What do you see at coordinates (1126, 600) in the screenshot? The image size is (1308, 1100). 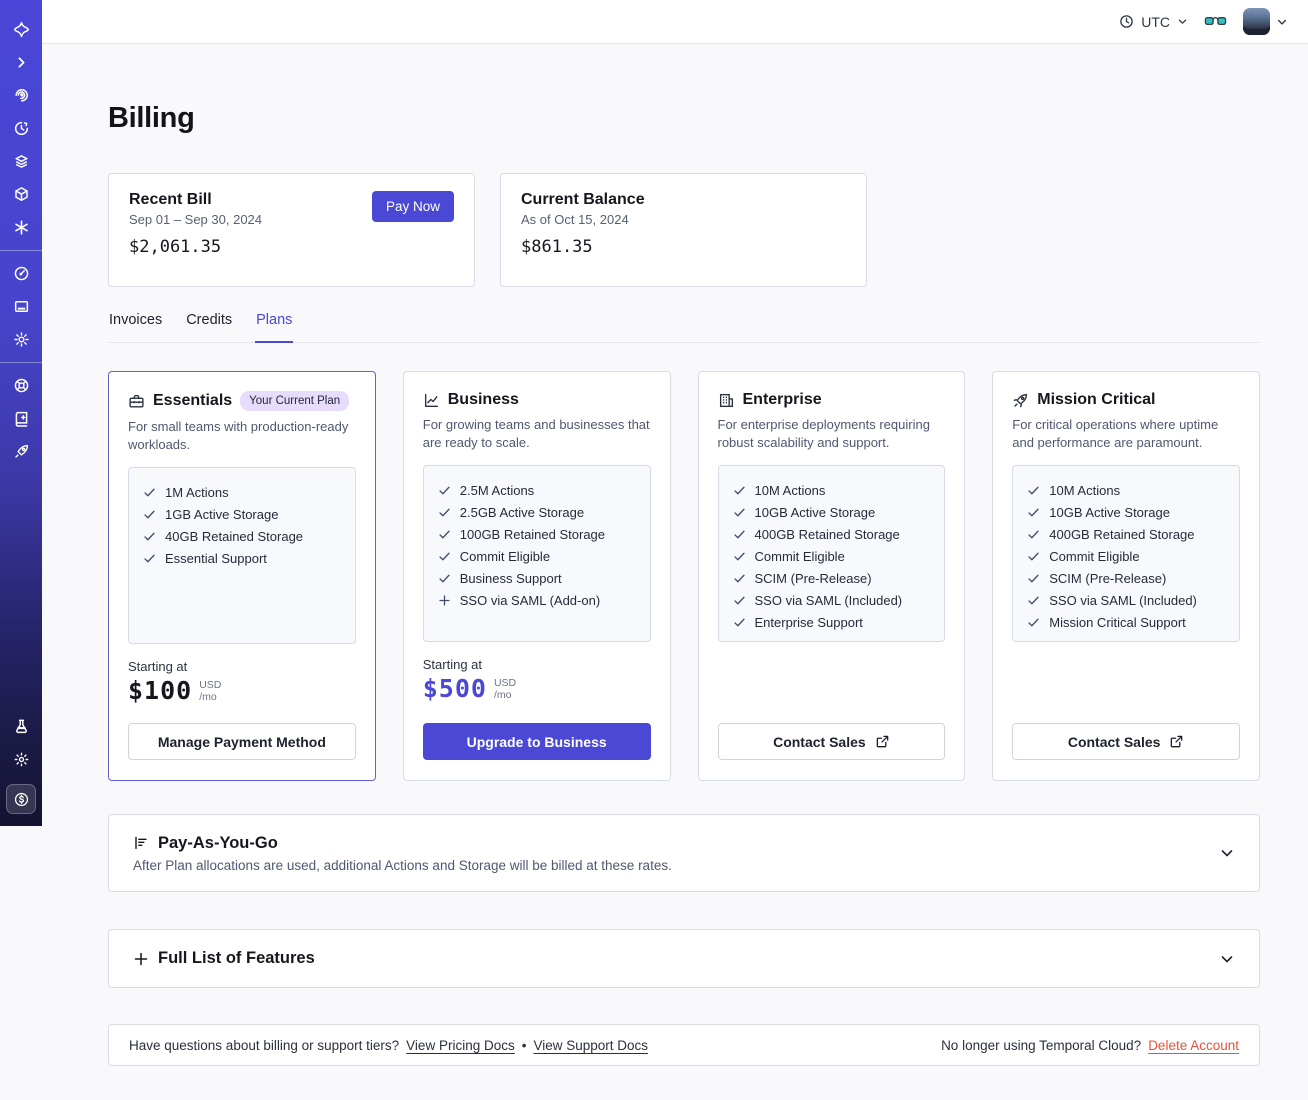 I see `feature-item: SSO via SAML (Included)` at bounding box center [1126, 600].